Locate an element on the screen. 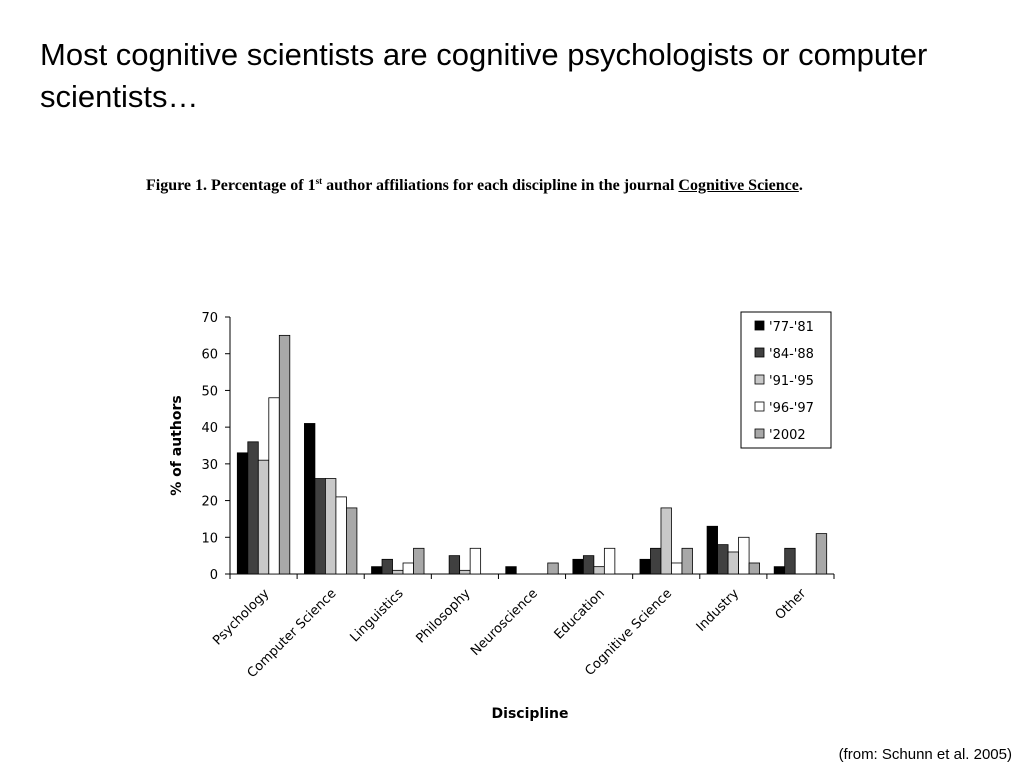  x-category-label: Education is located at coordinates (580, 614).